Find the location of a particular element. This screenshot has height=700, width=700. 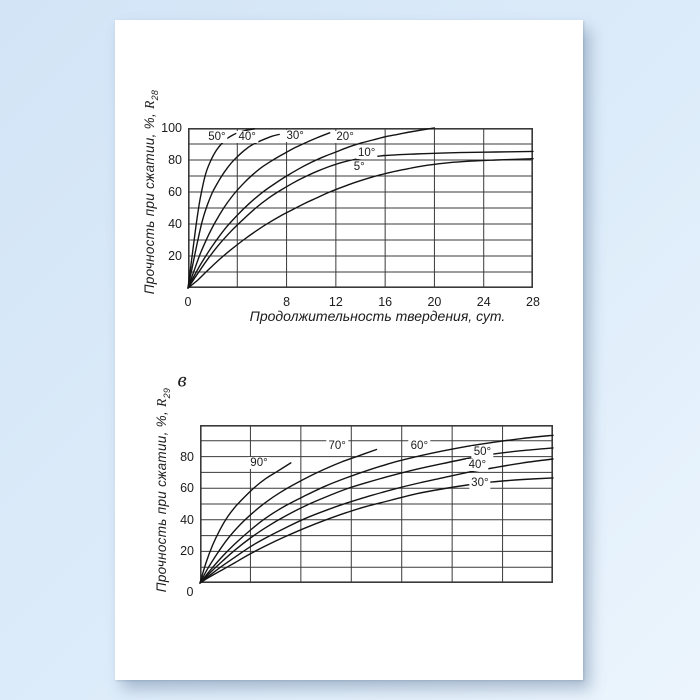

x-axis-title-top: Продолжительность твердения, сут. is located at coordinates (360, 316).